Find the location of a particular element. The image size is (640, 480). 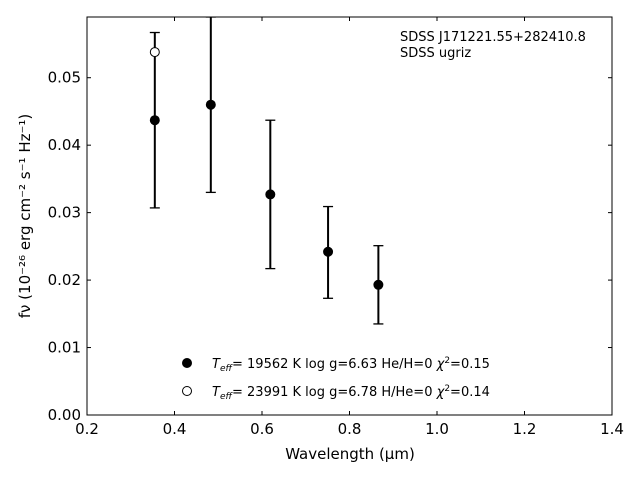

x-tick-label: 1.2 is located at coordinates (525, 429).